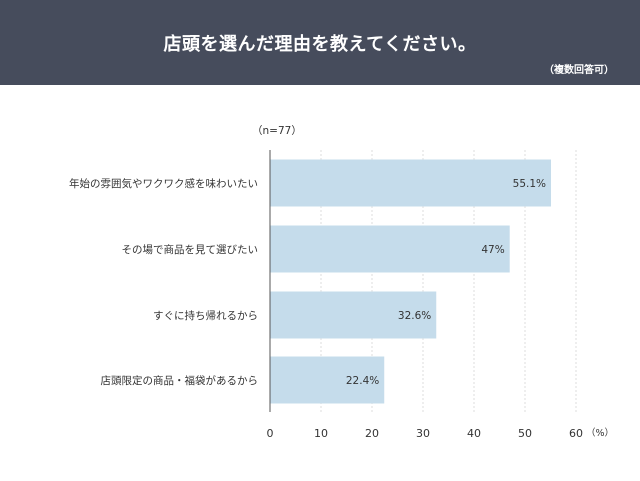  What do you see at coordinates (529, 184) in the screenshot?
I see `bar-value-label: 55.1%` at bounding box center [529, 184].